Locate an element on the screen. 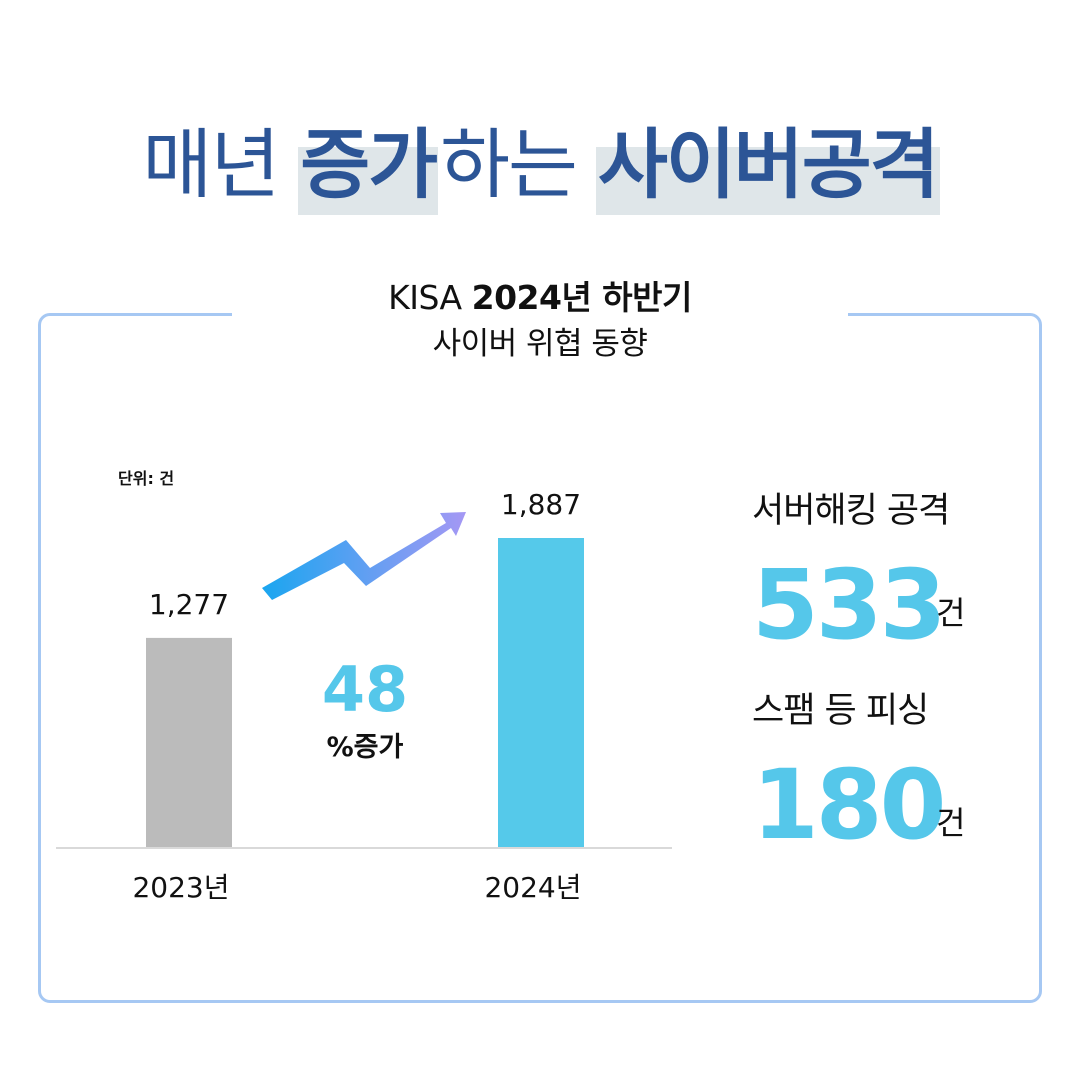 The image size is (1080, 1080). headline-part-1: 매년 is located at coordinates (211, 164).